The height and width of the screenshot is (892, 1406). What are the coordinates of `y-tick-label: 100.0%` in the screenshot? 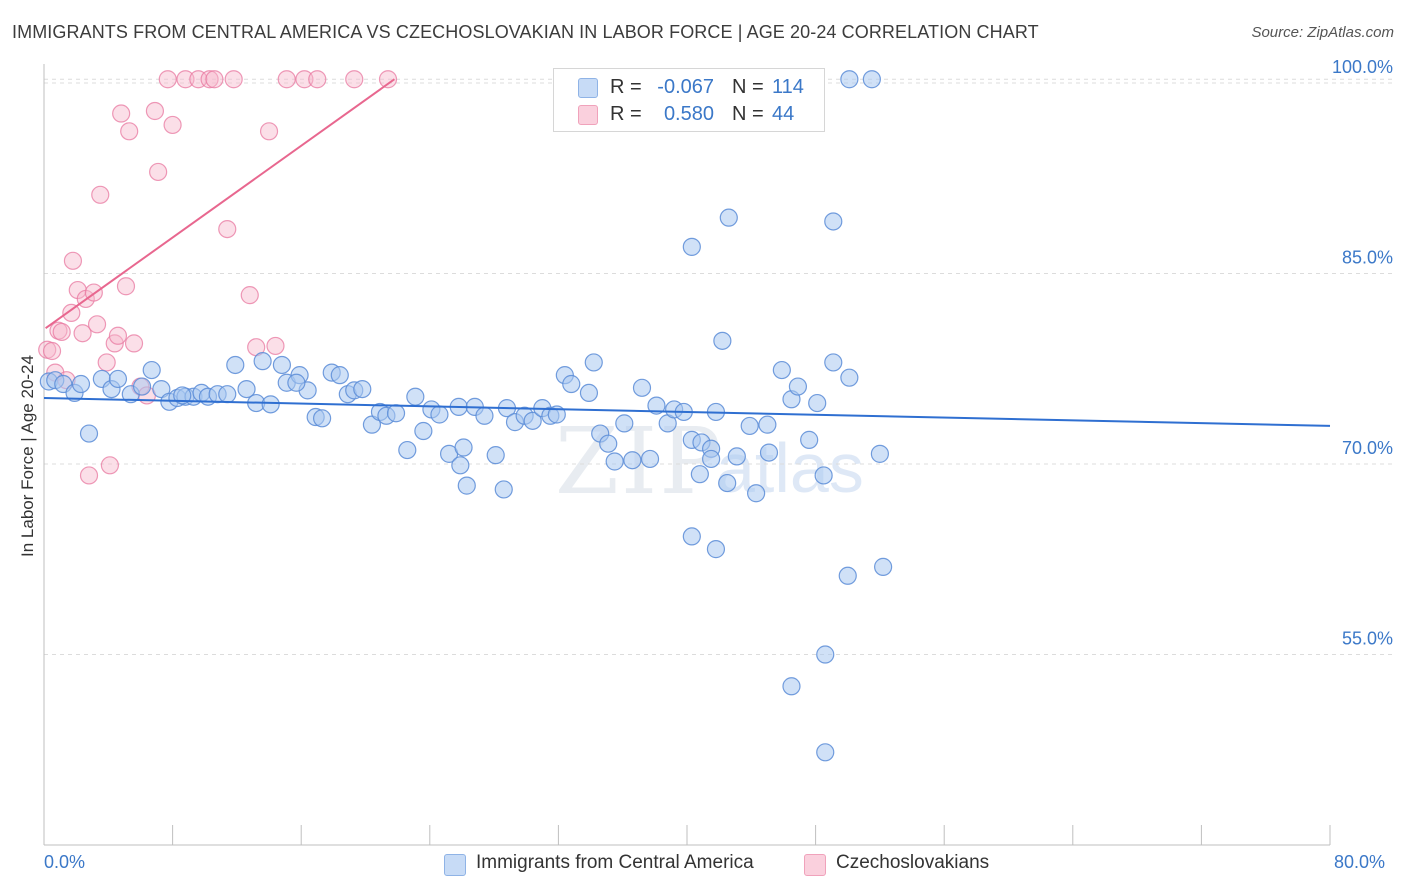 It's located at (1362, 67).